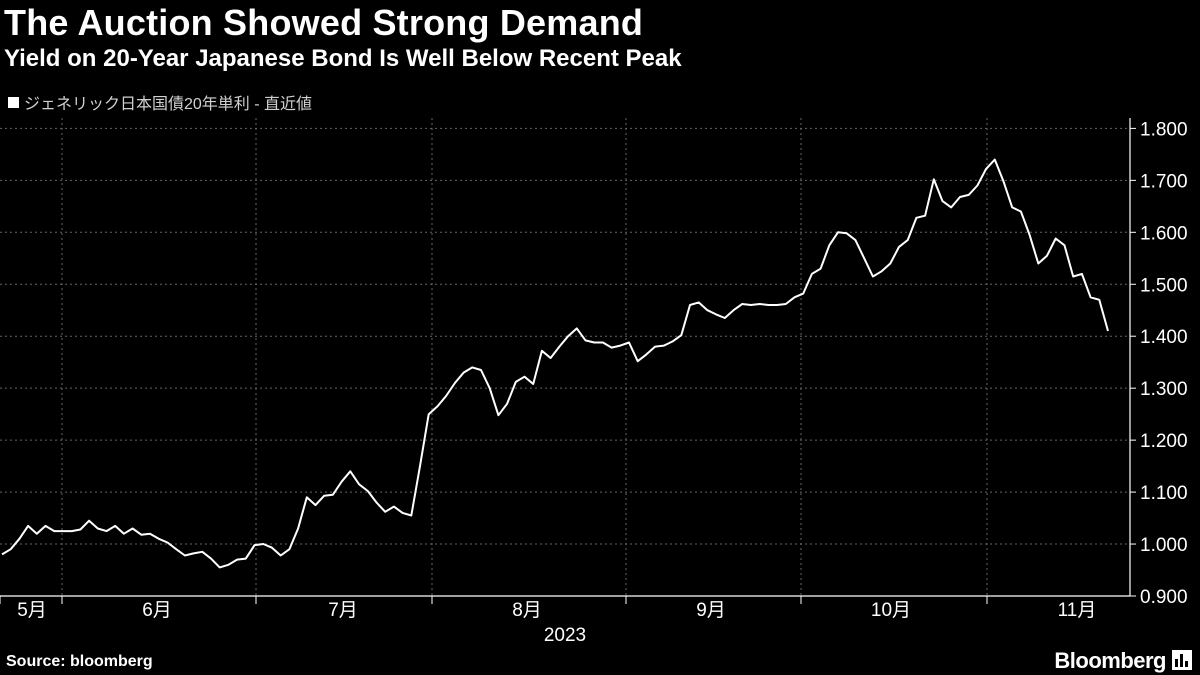 This screenshot has width=1200, height=675. What do you see at coordinates (32, 610) in the screenshot?
I see `x-tick-label: 5月` at bounding box center [32, 610].